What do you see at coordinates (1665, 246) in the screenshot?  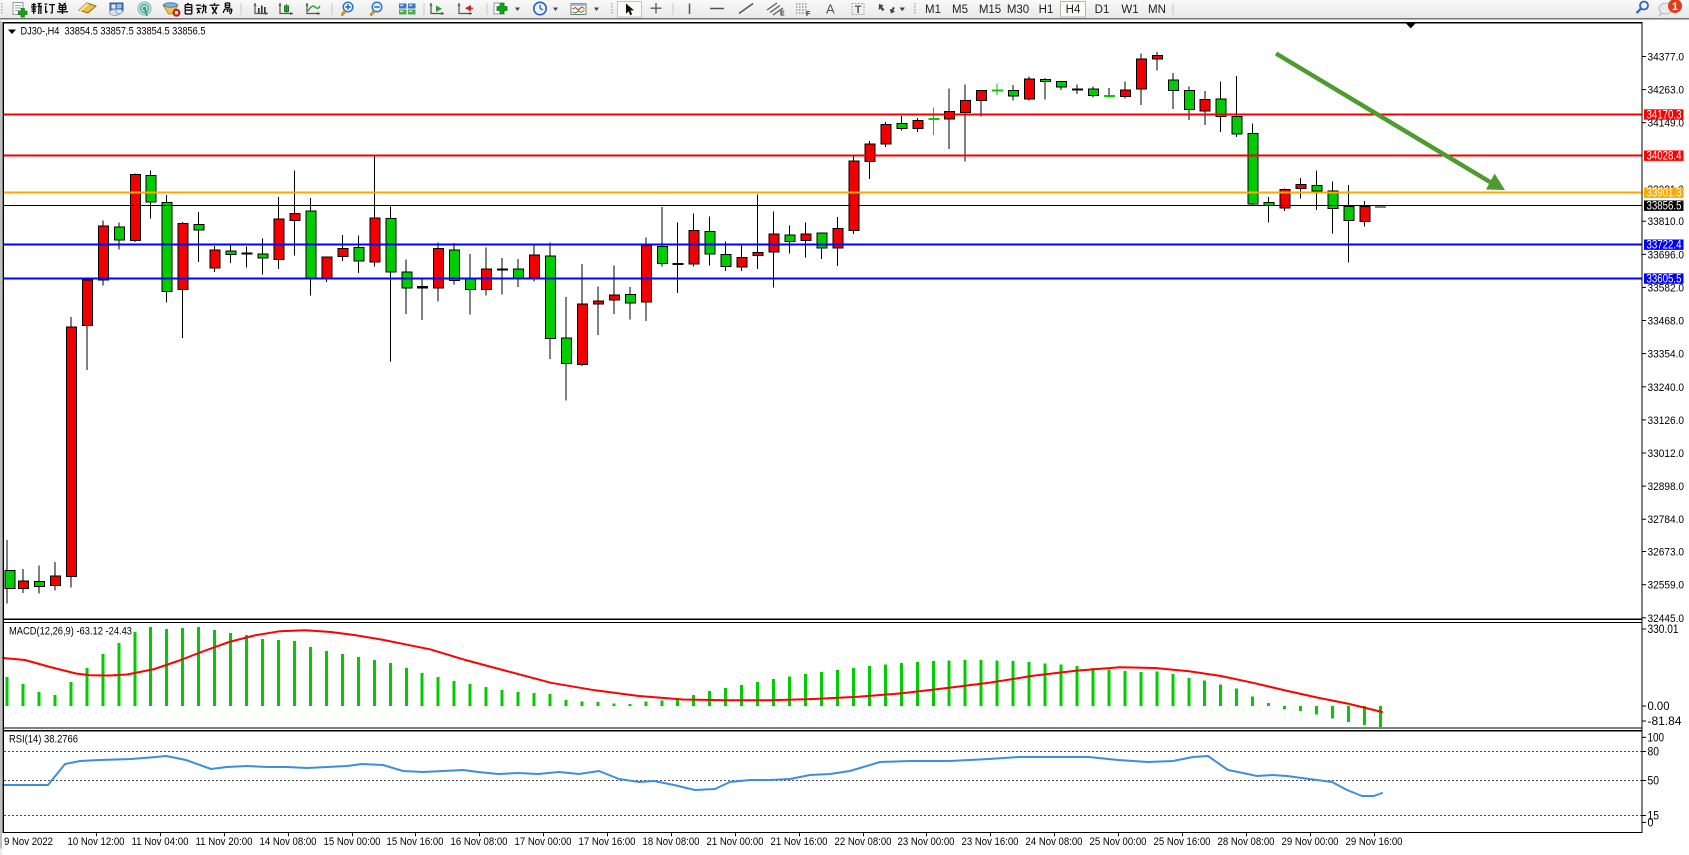 I see `svg-text: 33722.4` at bounding box center [1665, 246].